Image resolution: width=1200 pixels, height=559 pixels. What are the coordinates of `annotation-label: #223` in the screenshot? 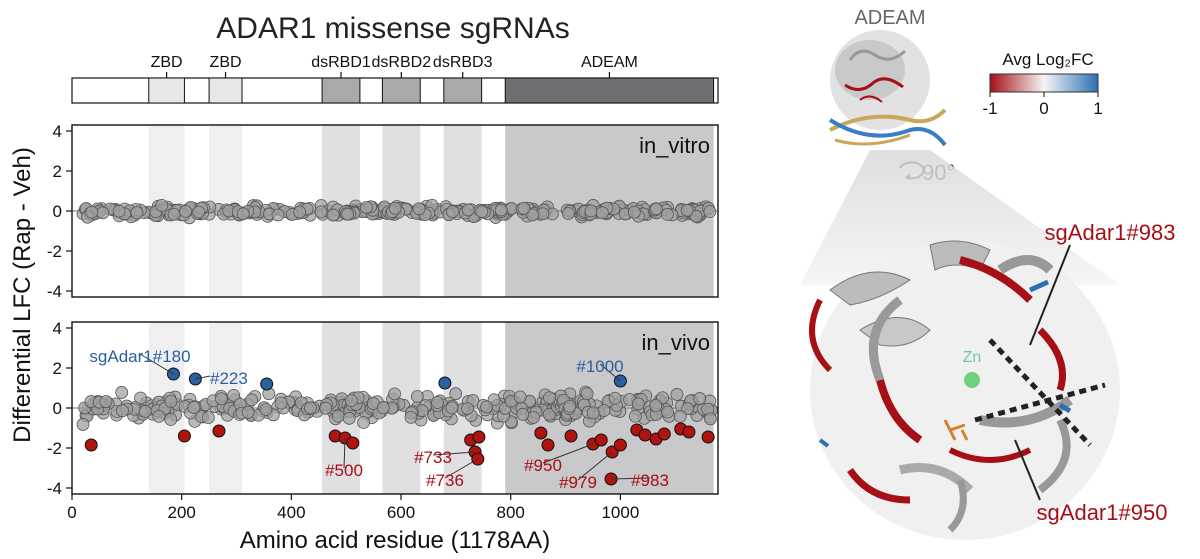 It's located at (229, 378).